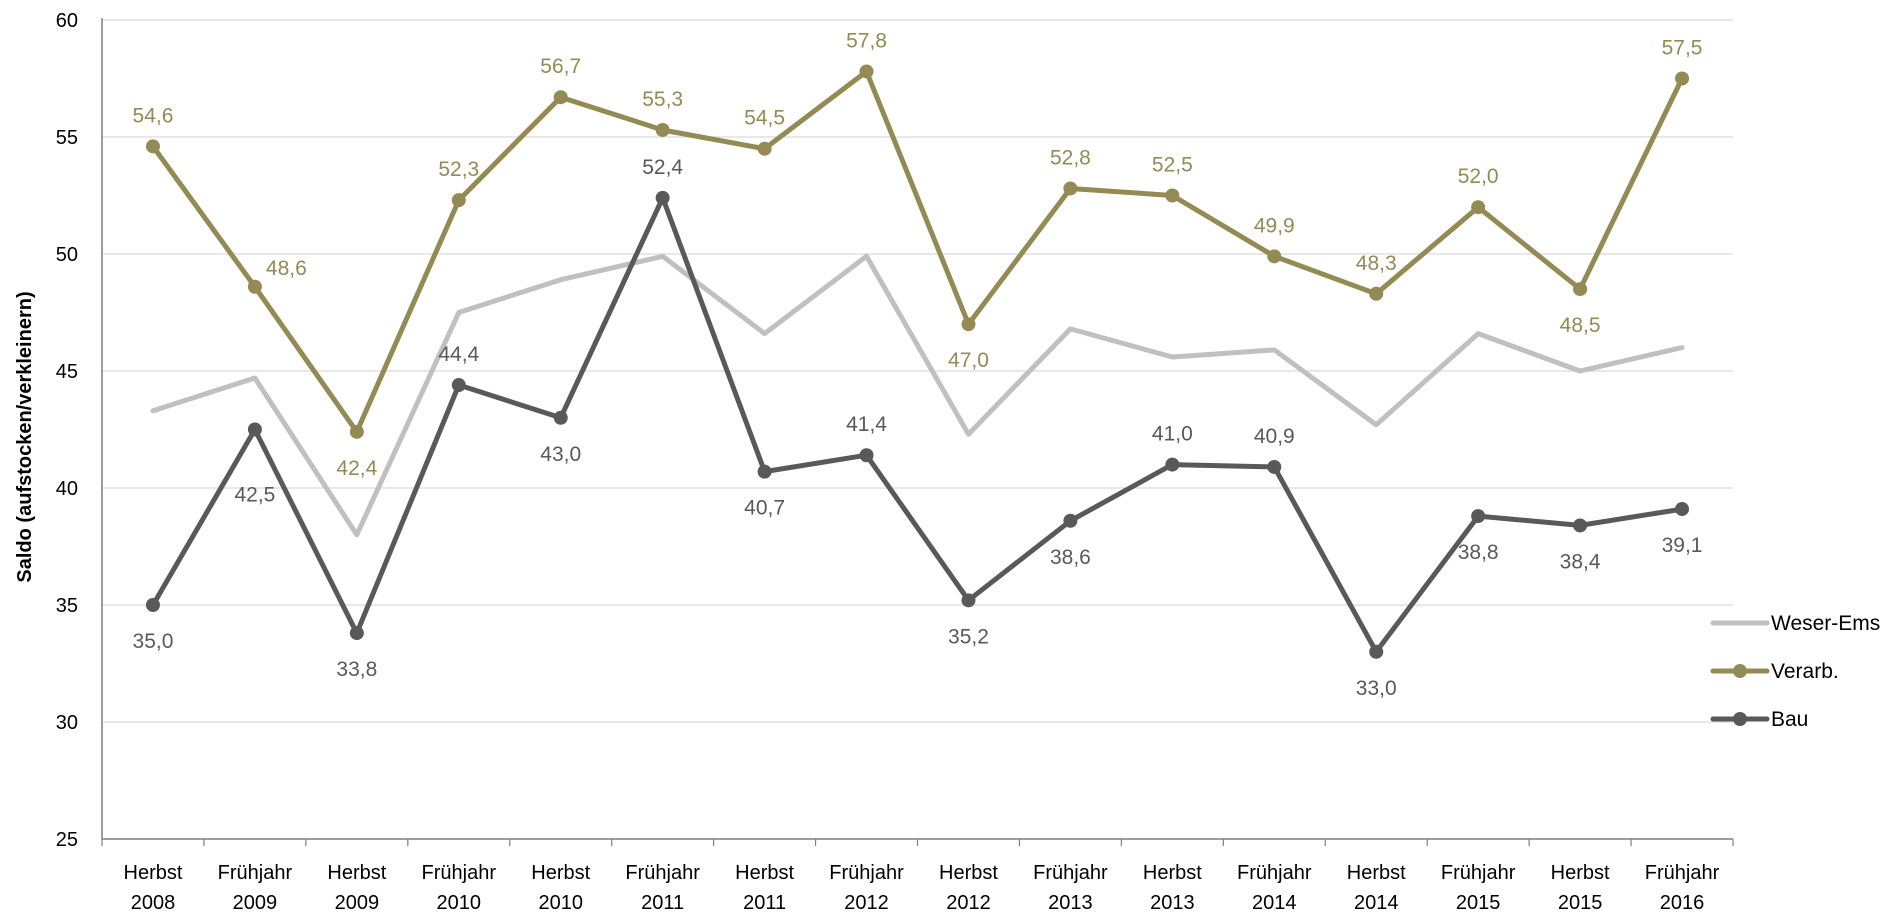 The height and width of the screenshot is (921, 1903). I want to click on data-label-bau: 35,0, so click(153, 641).